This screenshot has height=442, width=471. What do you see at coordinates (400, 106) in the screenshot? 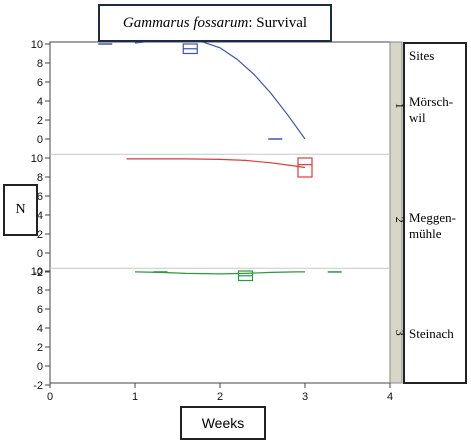
I see `panel-strip-label-1: 1` at bounding box center [400, 106].